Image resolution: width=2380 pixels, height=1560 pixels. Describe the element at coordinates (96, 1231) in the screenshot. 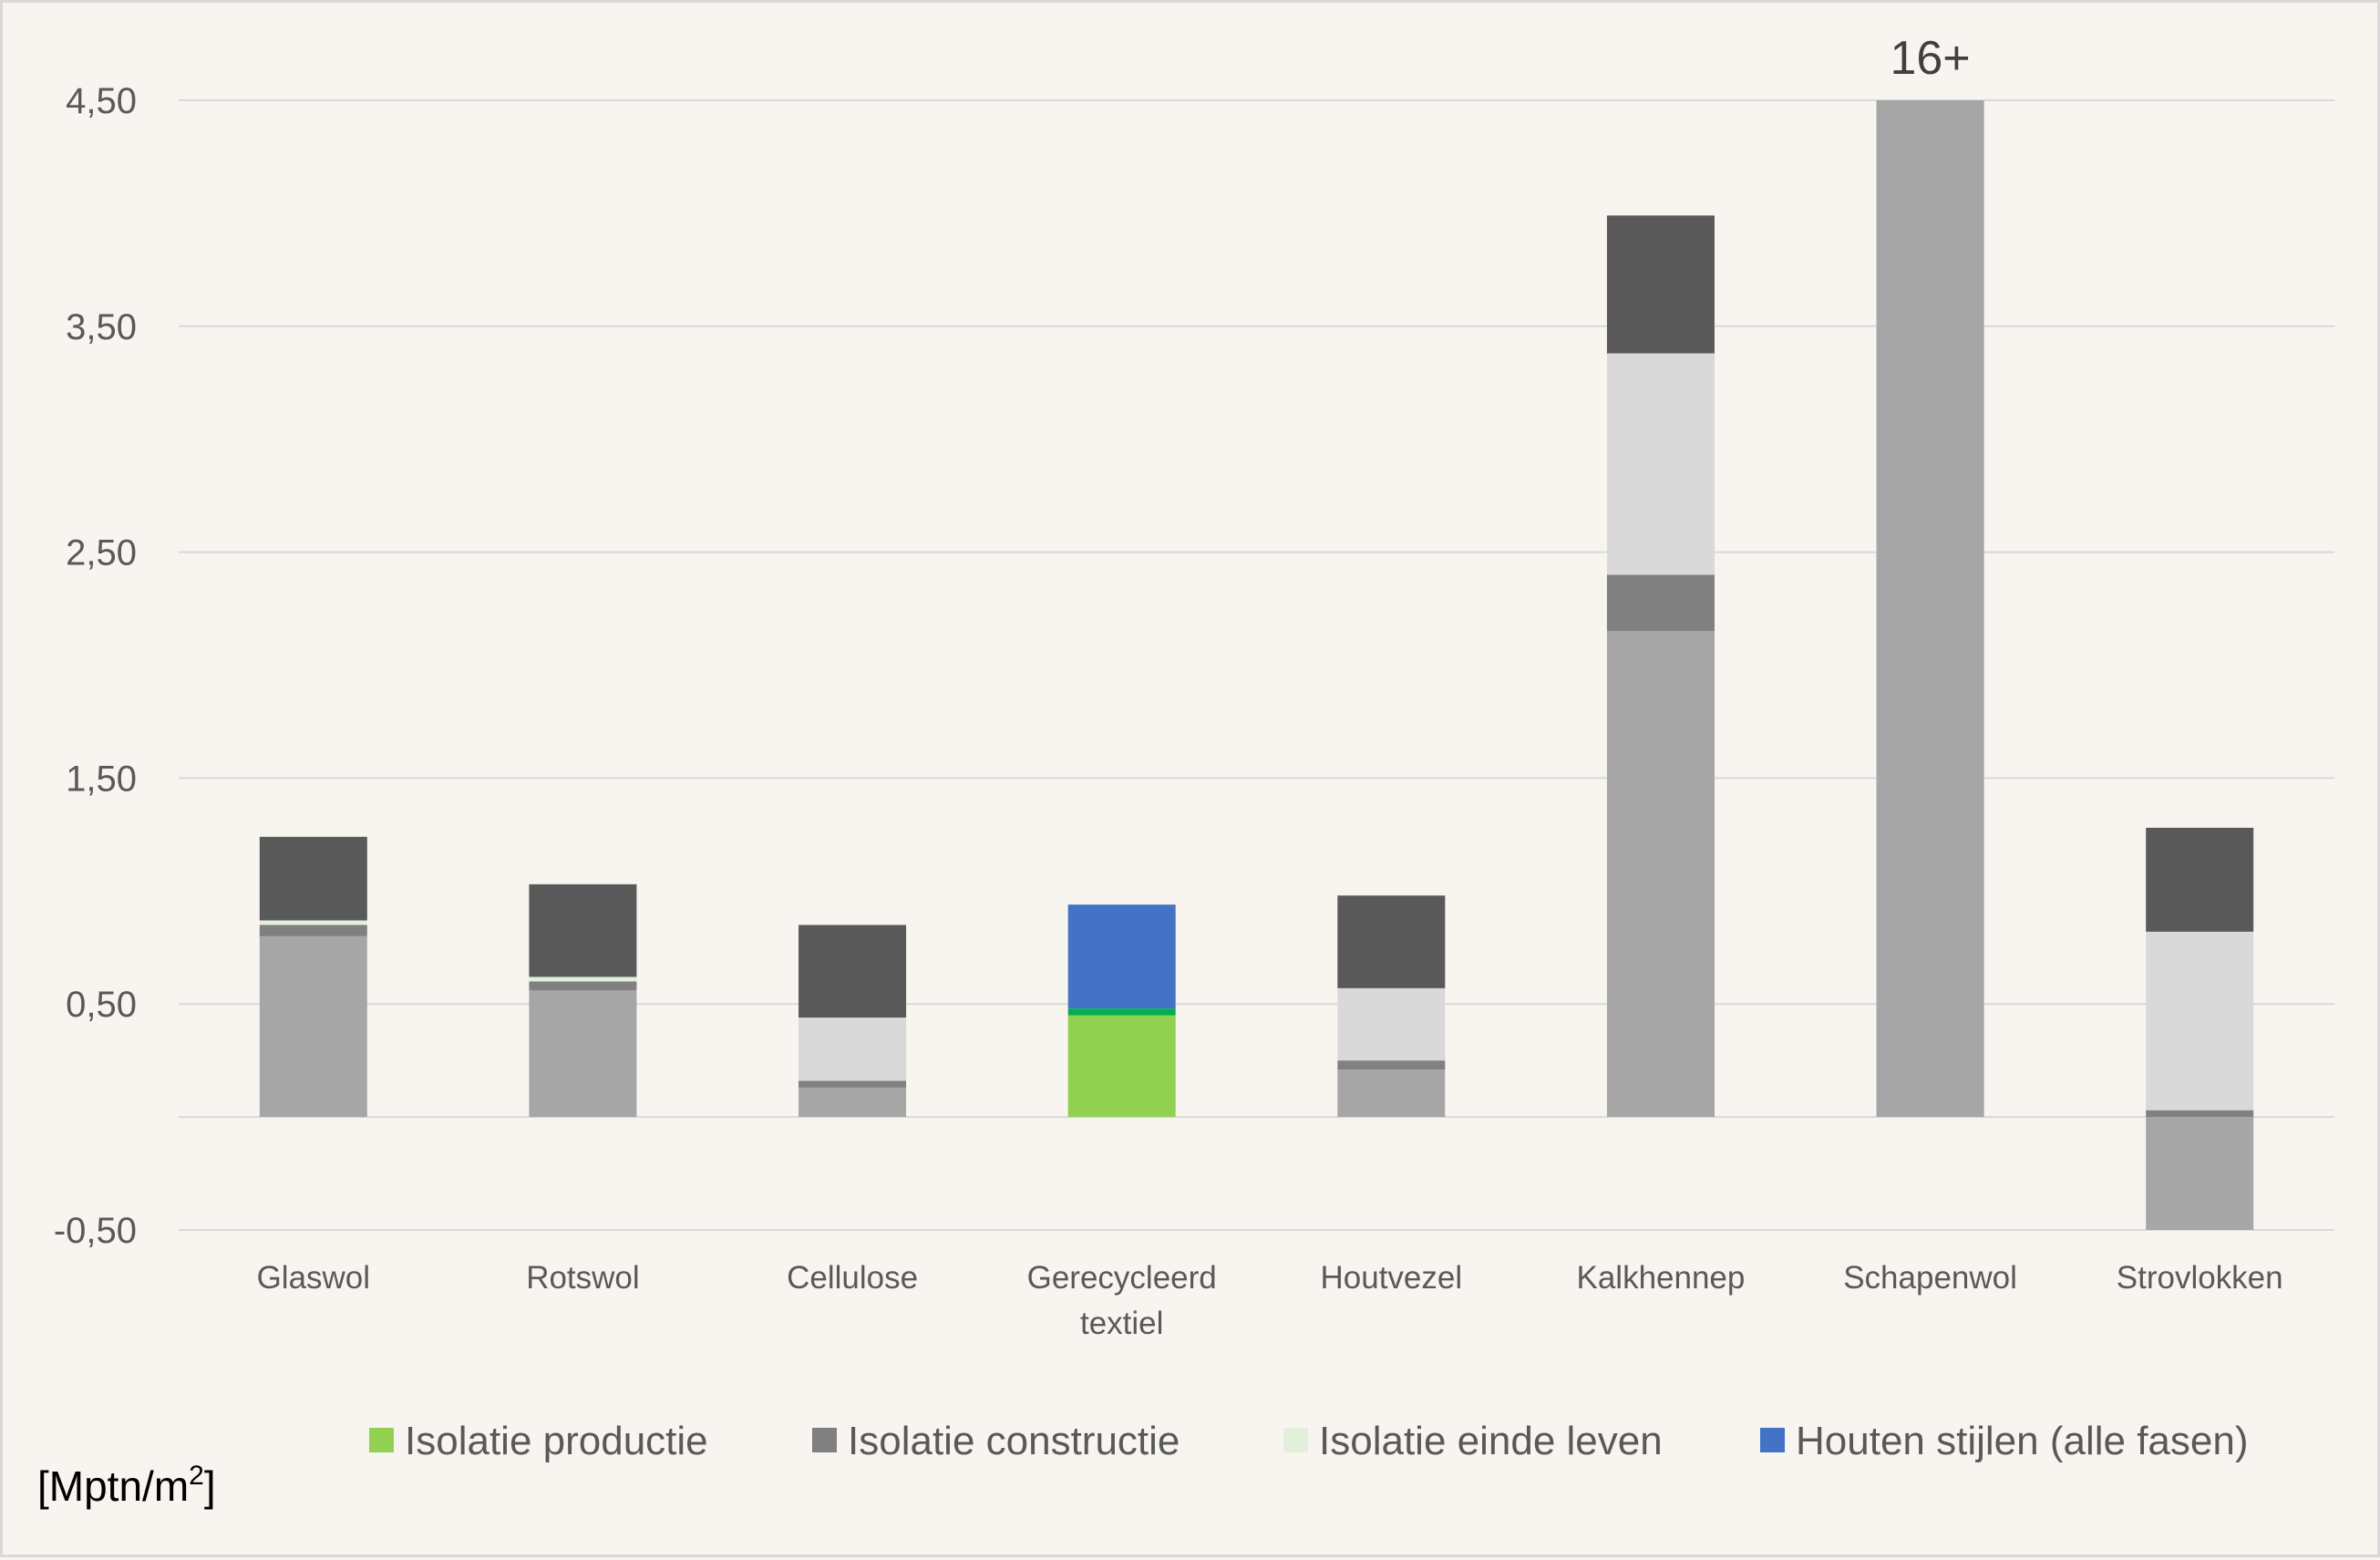

I see `y-tick-label: -0,50` at that location.